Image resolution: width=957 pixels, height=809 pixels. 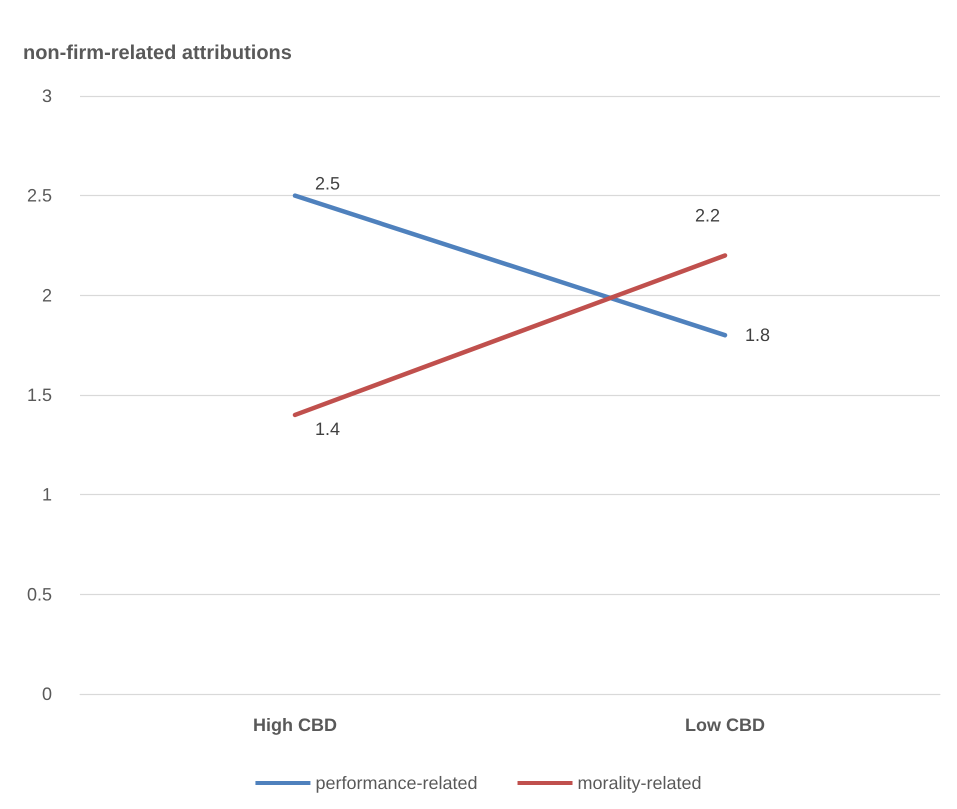 I want to click on y-tick-label: 1, so click(x=47, y=494).